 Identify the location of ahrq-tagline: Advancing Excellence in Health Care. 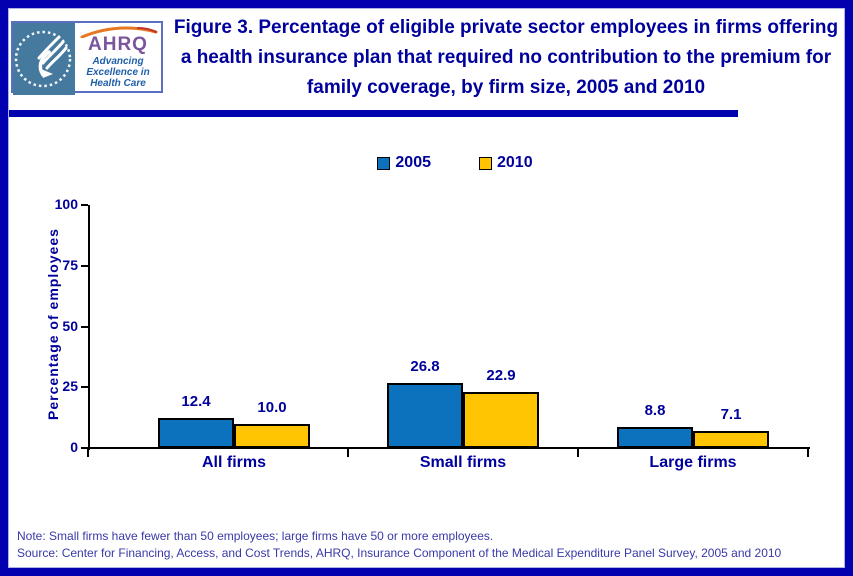
(118, 72).